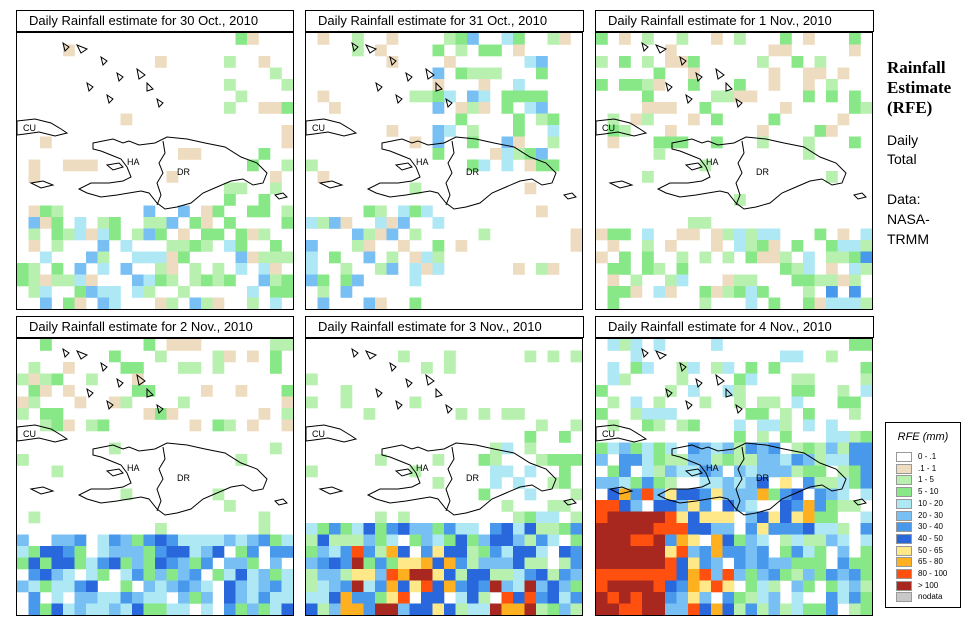 This screenshot has width=971, height=635. Describe the element at coordinates (904, 585) in the screenshot. I see `legend-swatch` at that location.